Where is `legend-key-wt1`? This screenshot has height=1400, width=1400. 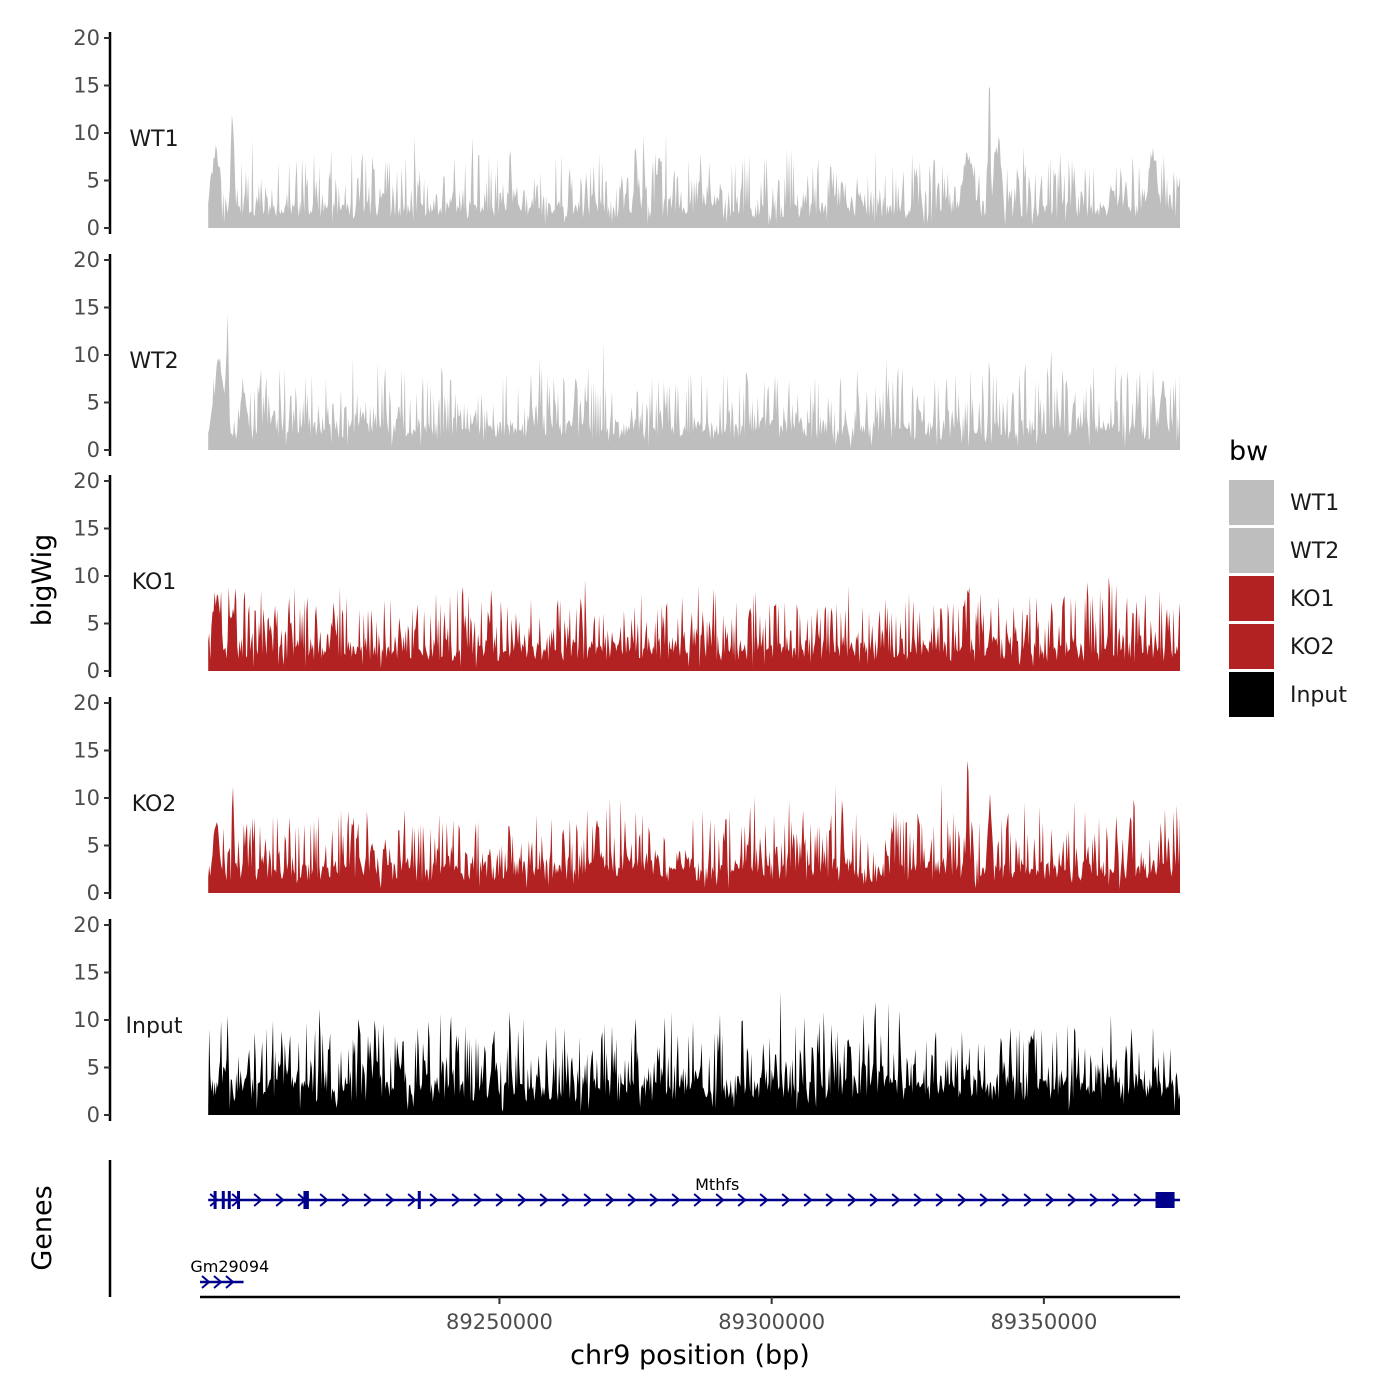 legend-key-wt1 is located at coordinates (1251, 502).